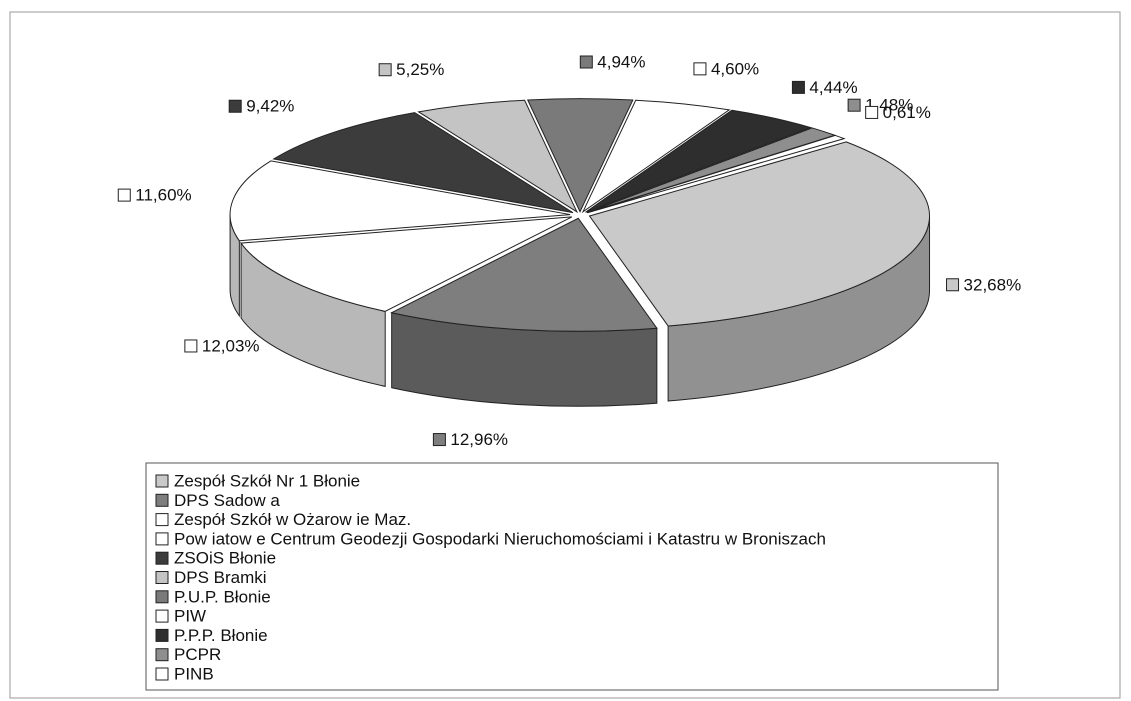 The width and height of the screenshot is (1131, 701). Describe the element at coordinates (190, 616) in the screenshot. I see `legend-label: PIW` at that location.